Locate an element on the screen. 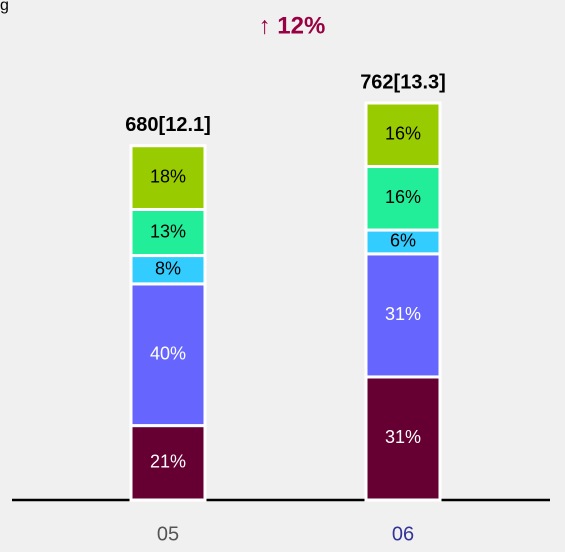  segment-label: 6% is located at coordinates (403, 241).